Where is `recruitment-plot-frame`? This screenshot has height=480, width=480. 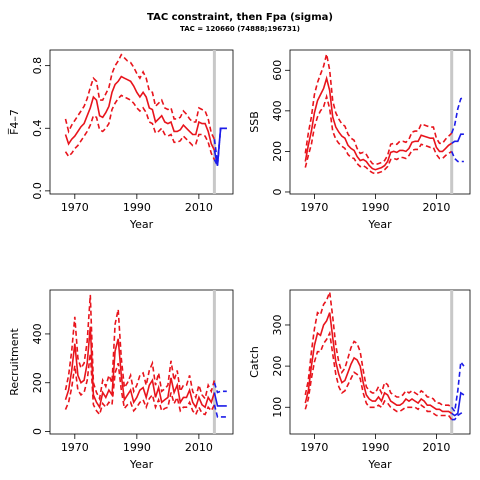
recruitment-plot-frame is located at coordinates (141, 362).